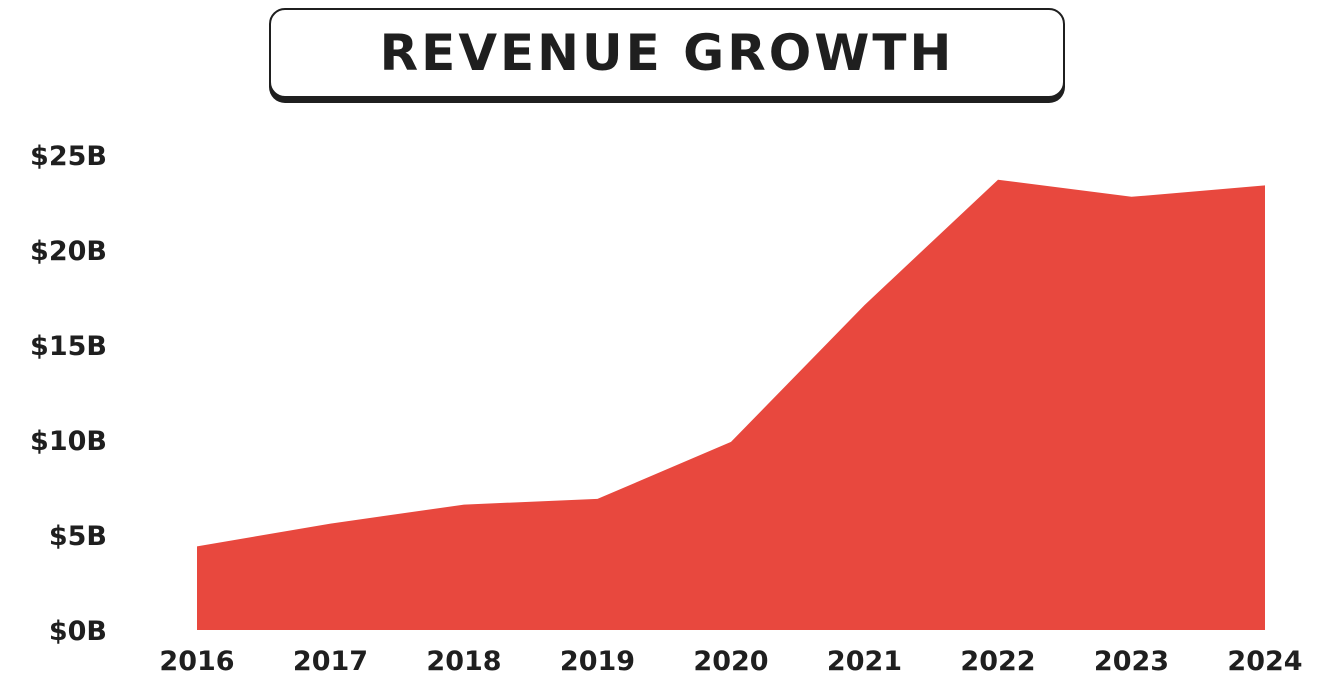 The height and width of the screenshot is (700, 1326). Describe the element at coordinates (68, 394) in the screenshot. I see `y-axis: $0B $5B $10B $15B $20B $25B` at that location.